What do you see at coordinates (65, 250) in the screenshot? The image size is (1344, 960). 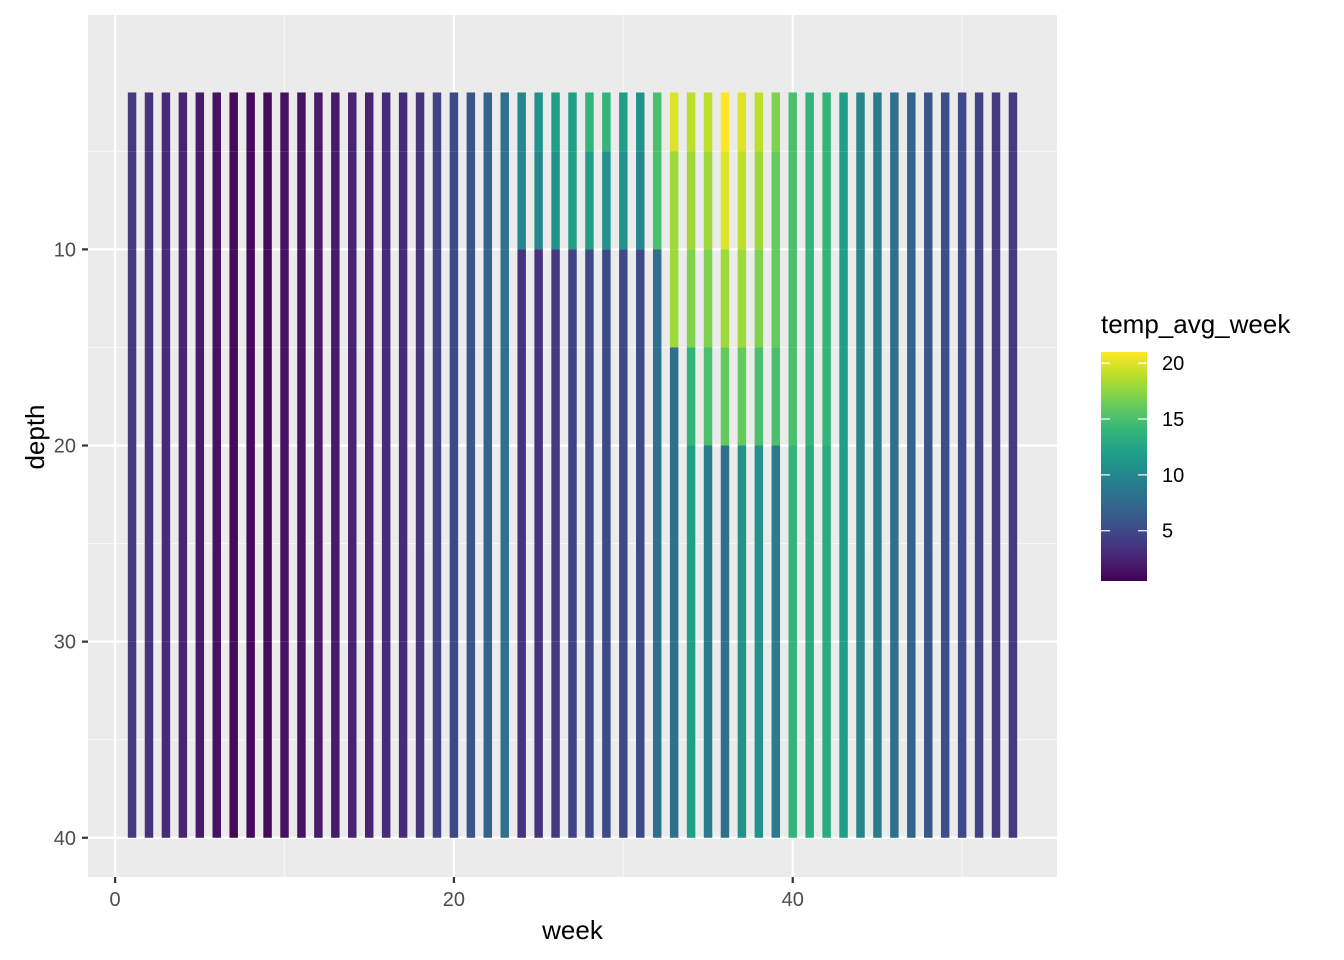 I see `y-tick-label: 10` at bounding box center [65, 250].